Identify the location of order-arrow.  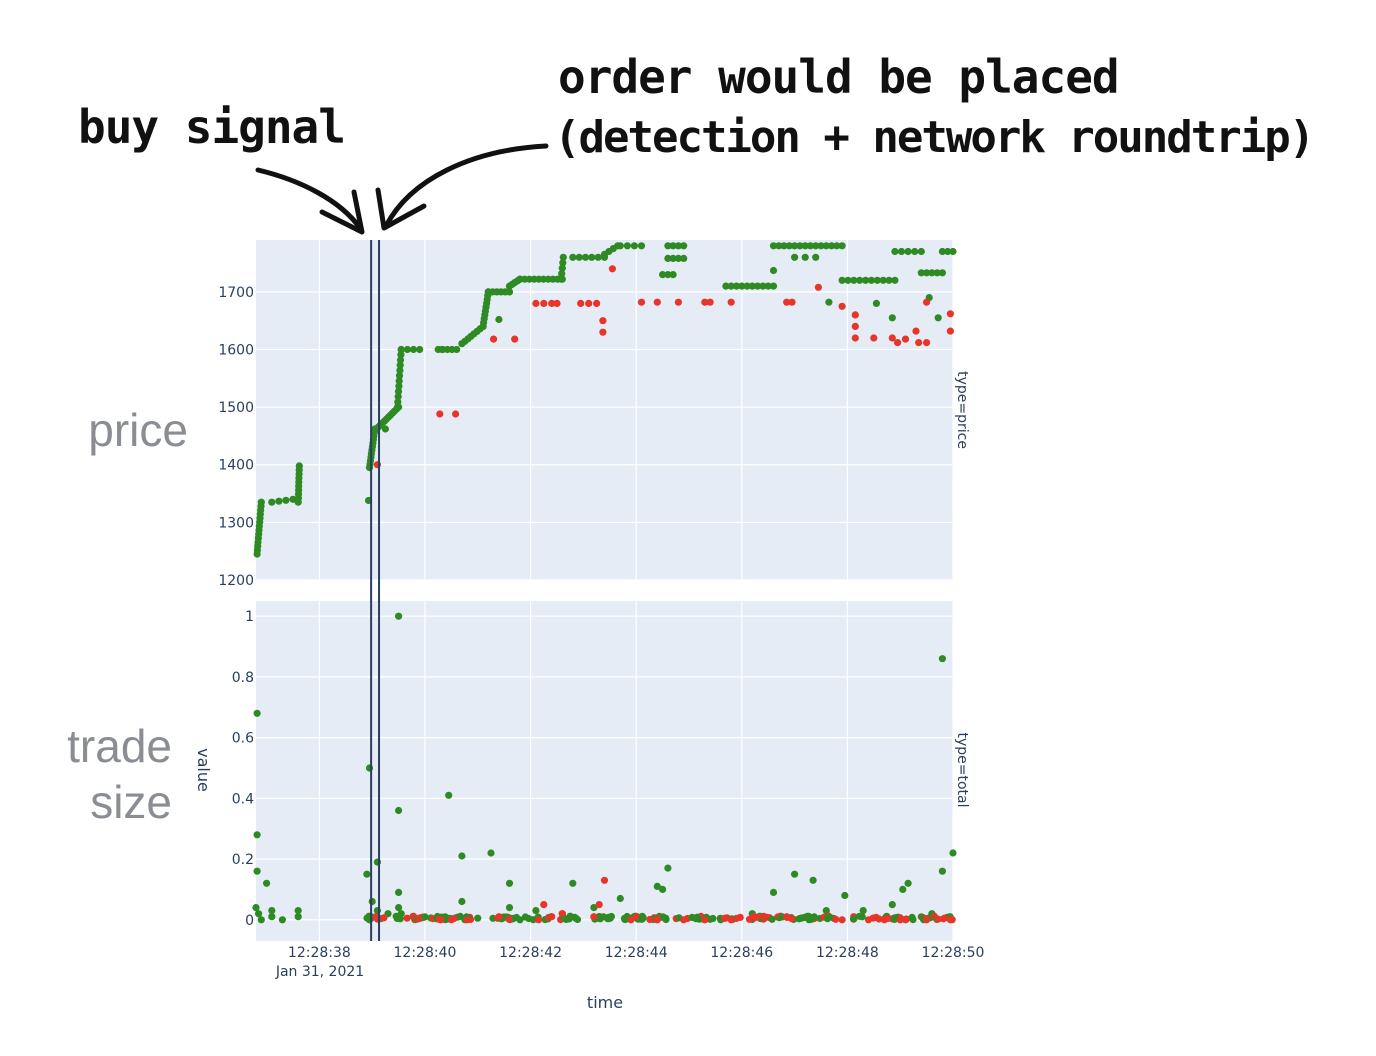
(466, 186).